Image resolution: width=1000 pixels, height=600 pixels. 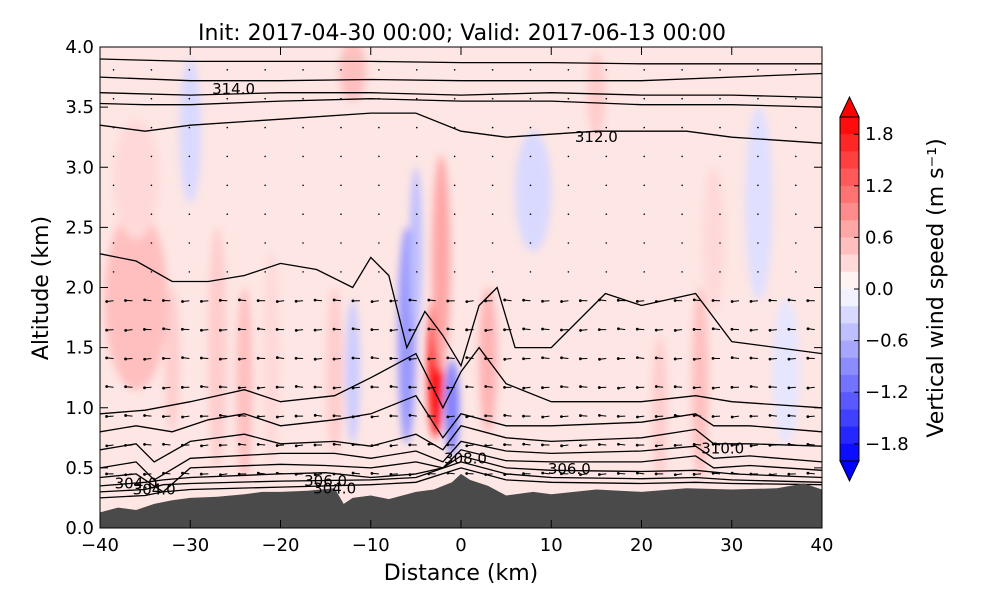 I want to click on x-tick-label: −30, so click(x=190, y=545).